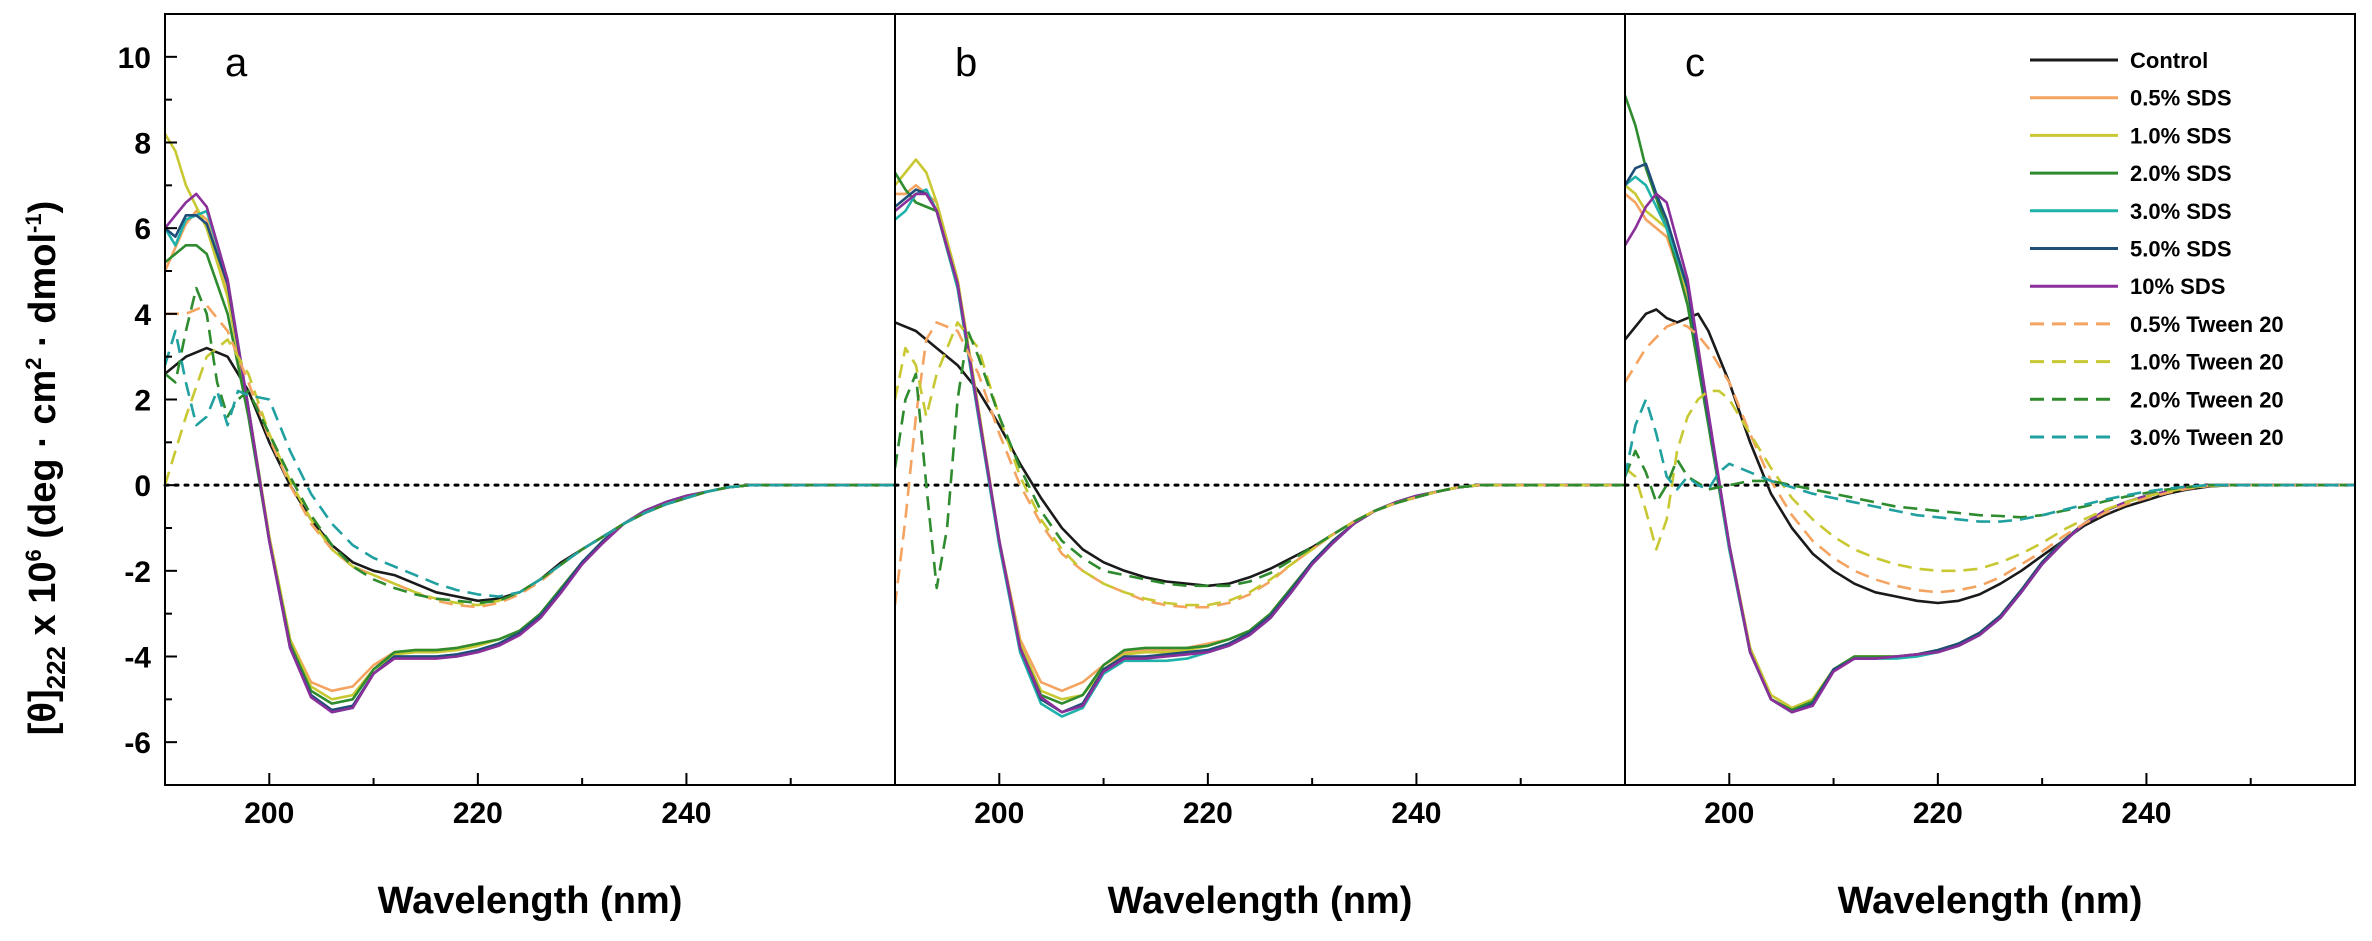  What do you see at coordinates (2207, 362) in the screenshot?
I see `legend-label: 1.0% Tween 20` at bounding box center [2207, 362].